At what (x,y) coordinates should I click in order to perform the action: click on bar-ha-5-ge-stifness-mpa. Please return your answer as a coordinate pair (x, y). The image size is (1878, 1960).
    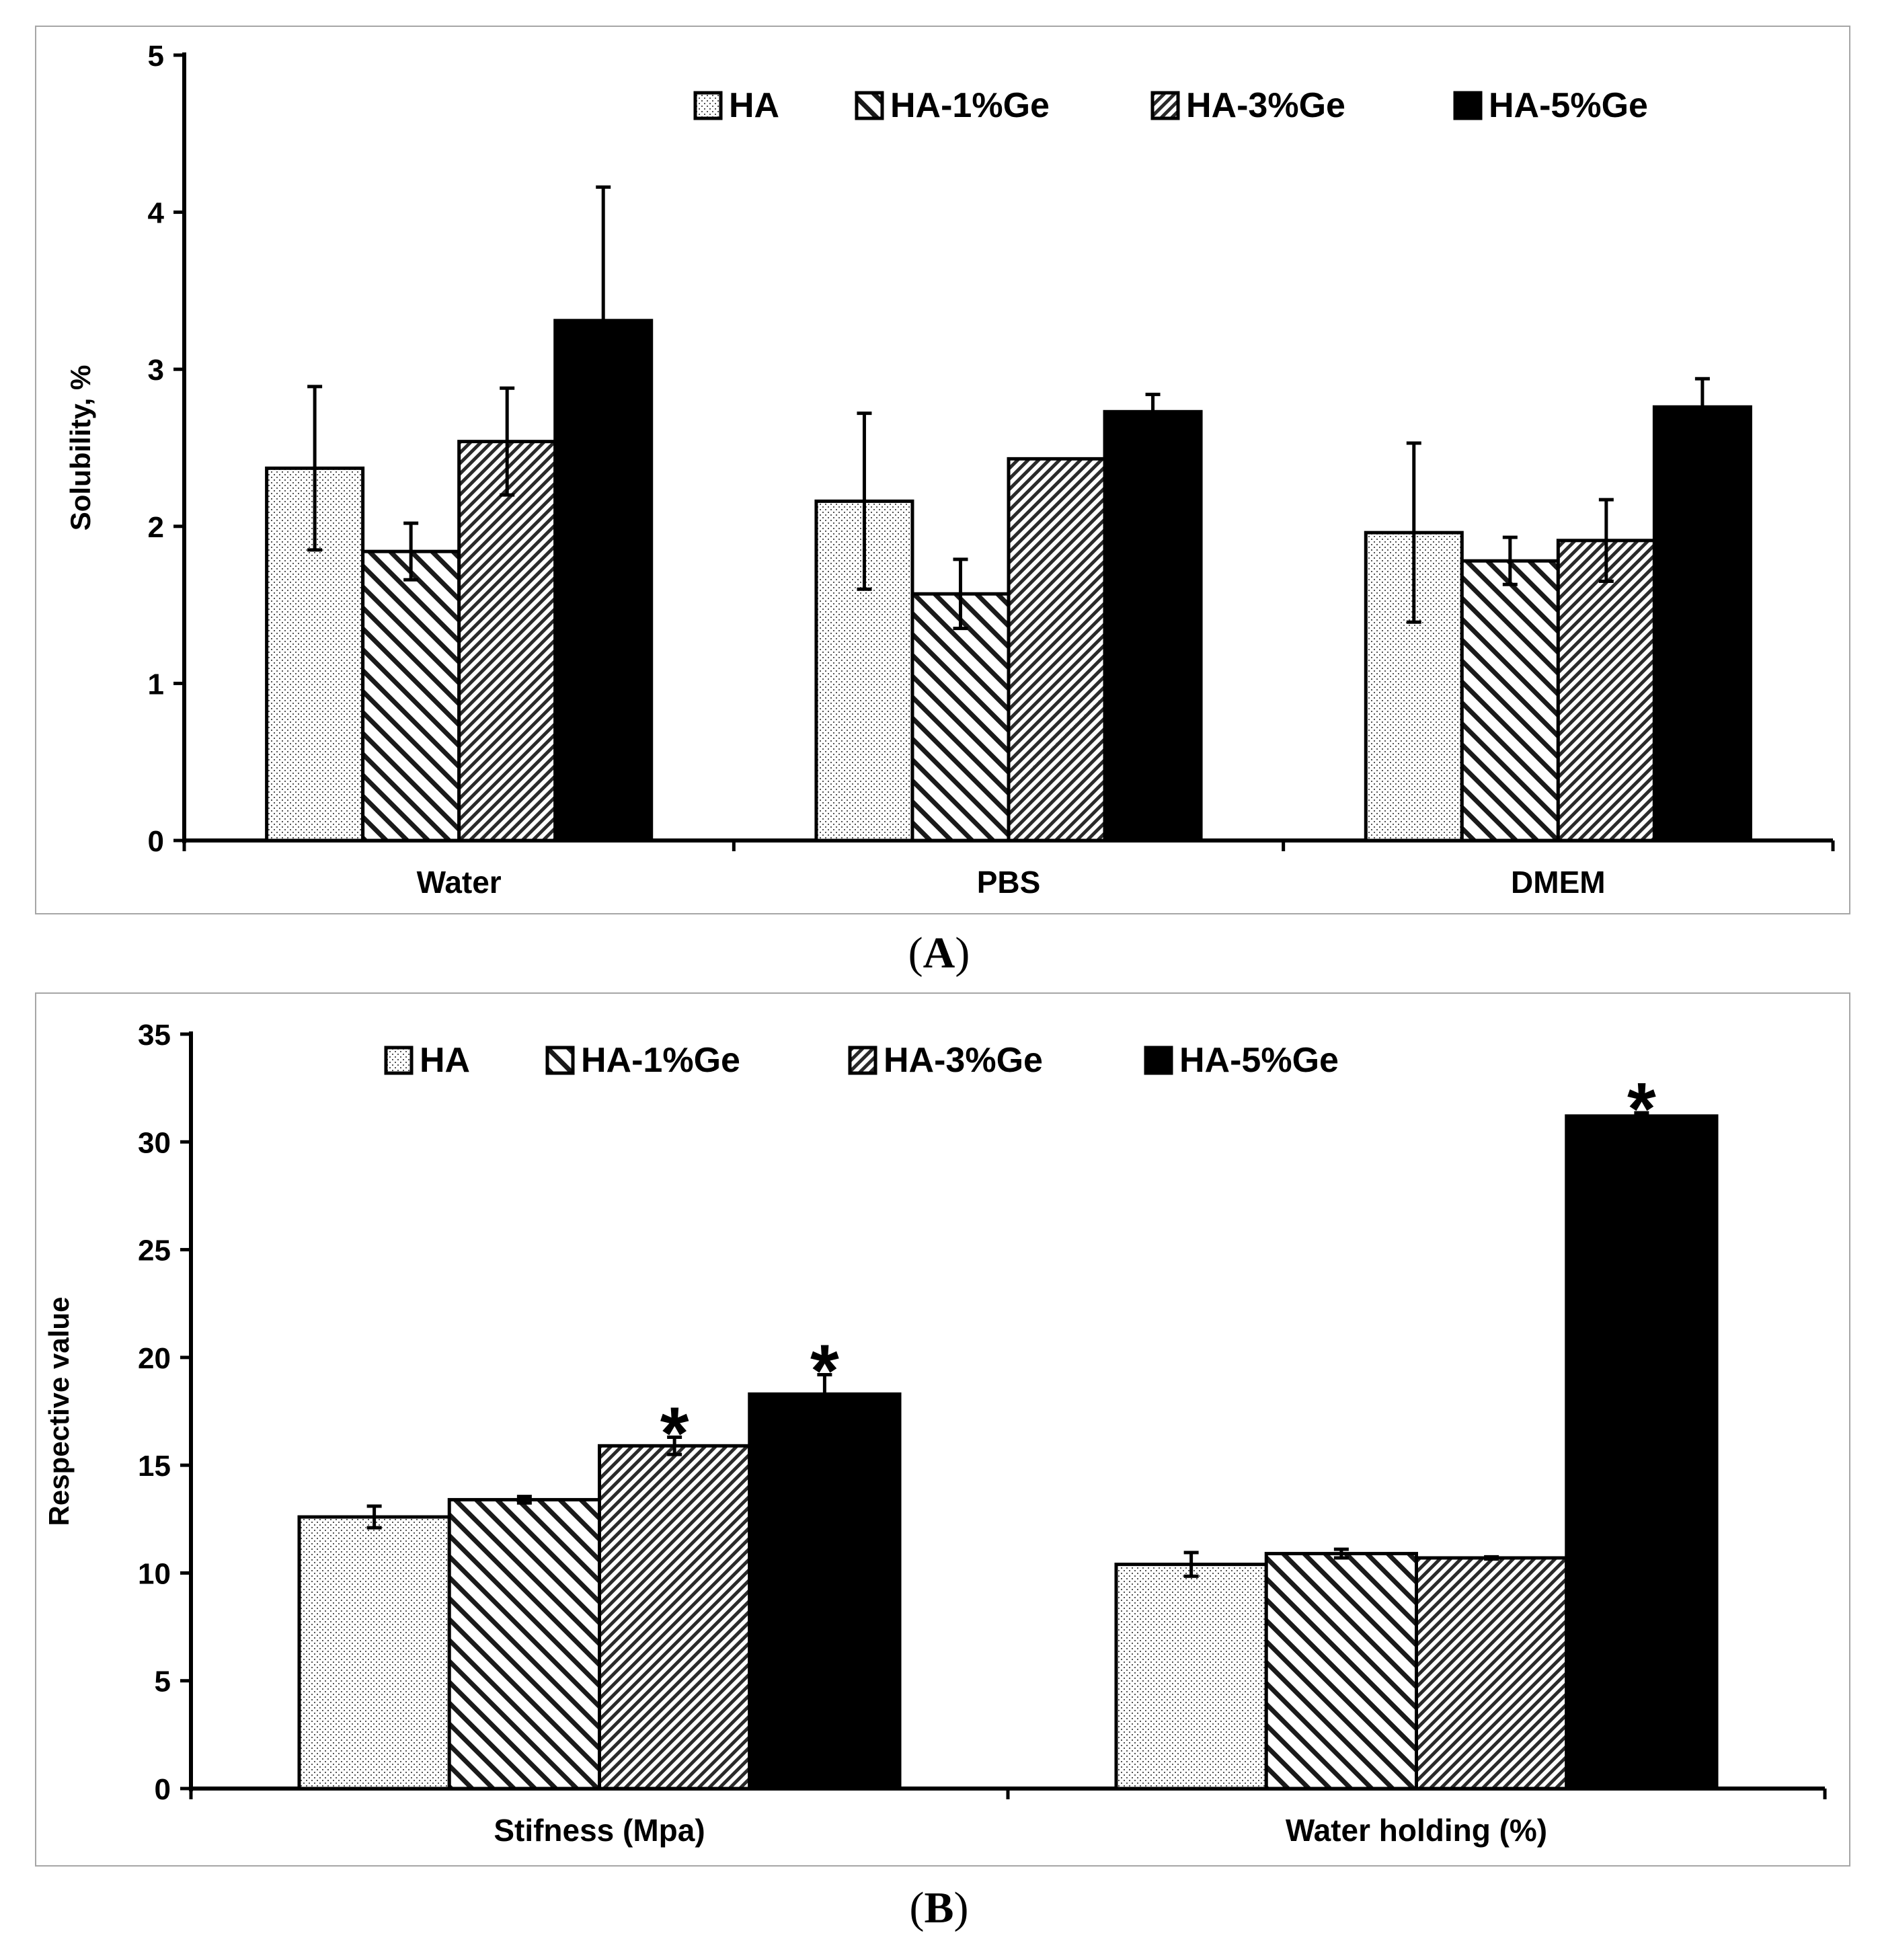
    Looking at the image, I should click on (825, 1591).